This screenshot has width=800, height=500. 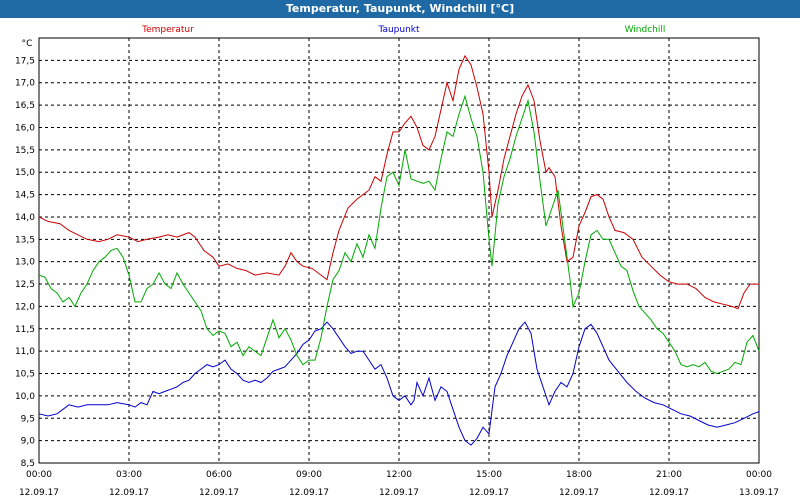 What do you see at coordinates (399, 475) in the screenshot?
I see `x-tick-time-label: 12:00` at bounding box center [399, 475].